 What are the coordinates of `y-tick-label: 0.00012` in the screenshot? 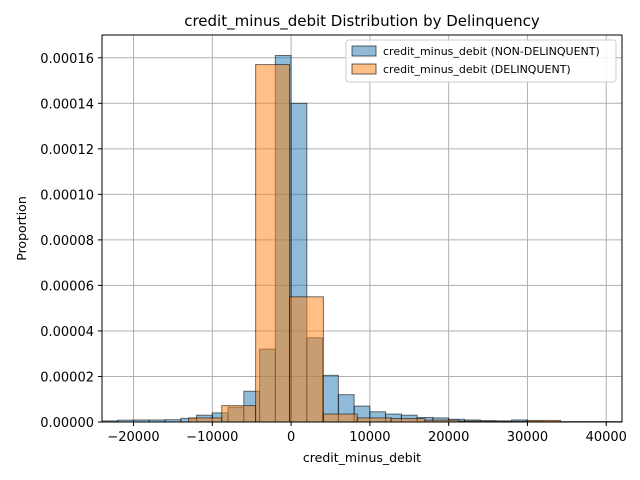 It's located at (67, 150).